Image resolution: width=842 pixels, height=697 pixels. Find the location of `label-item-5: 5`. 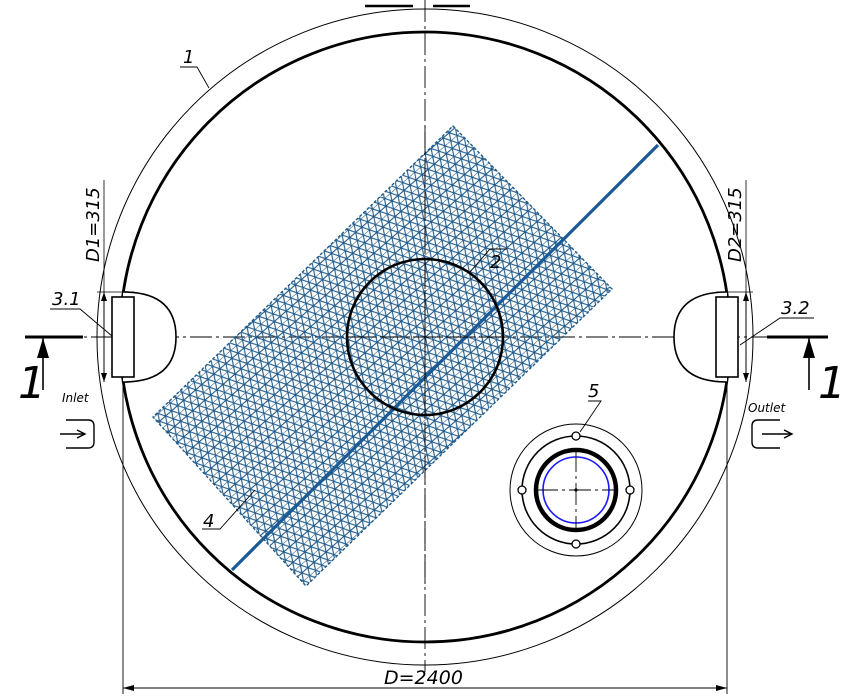

label-item-5: 5 is located at coordinates (593, 391).